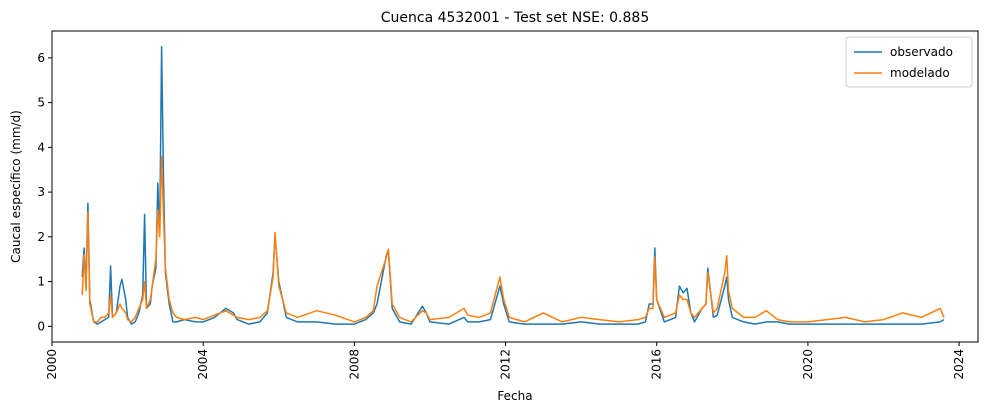  I want to click on x-tick-label: 2012, so click(506, 364).